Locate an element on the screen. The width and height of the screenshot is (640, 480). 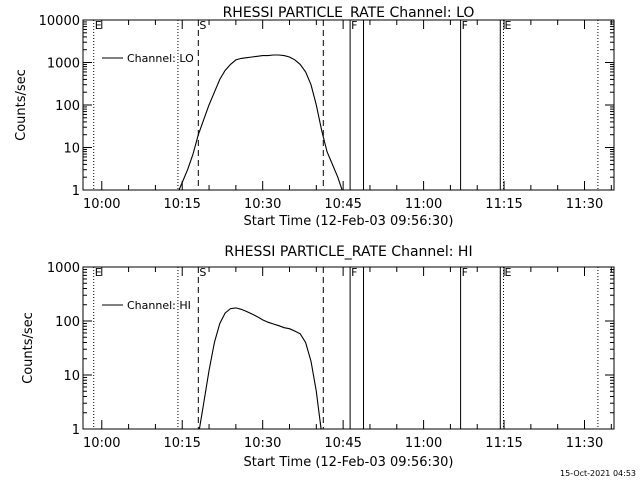
chart-title: RHESSI PARTICLE_RATE Channel: HI is located at coordinates (348, 252).